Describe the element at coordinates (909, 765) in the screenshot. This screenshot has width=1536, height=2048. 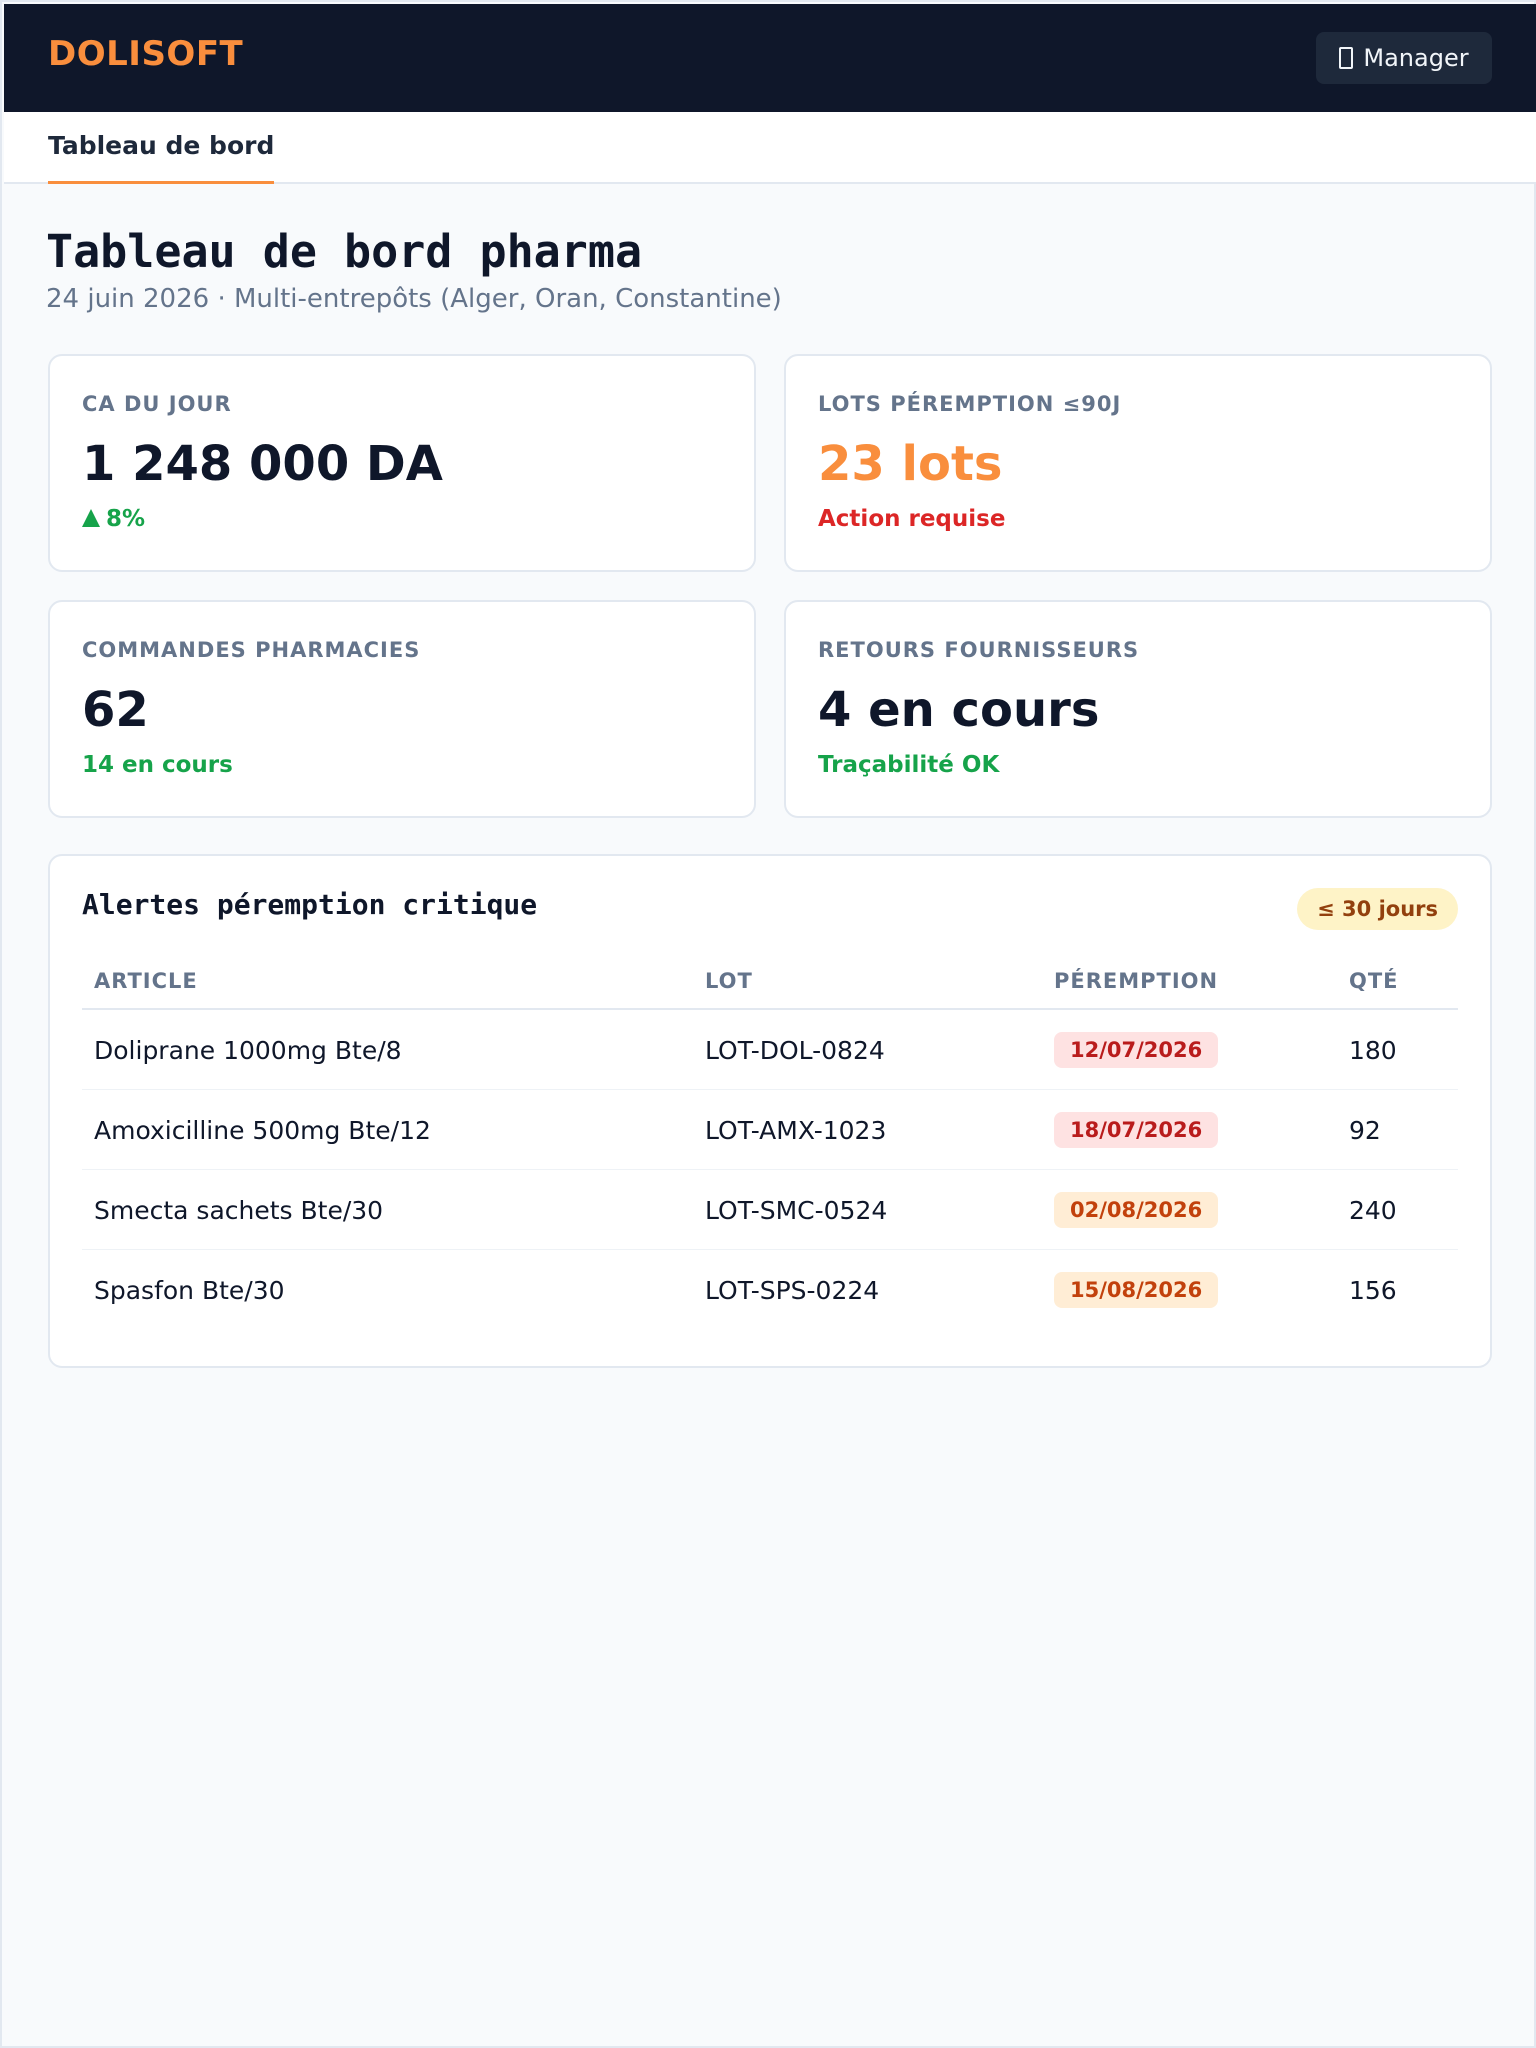
I see `kpi-note: Traçabilité OK` at that location.